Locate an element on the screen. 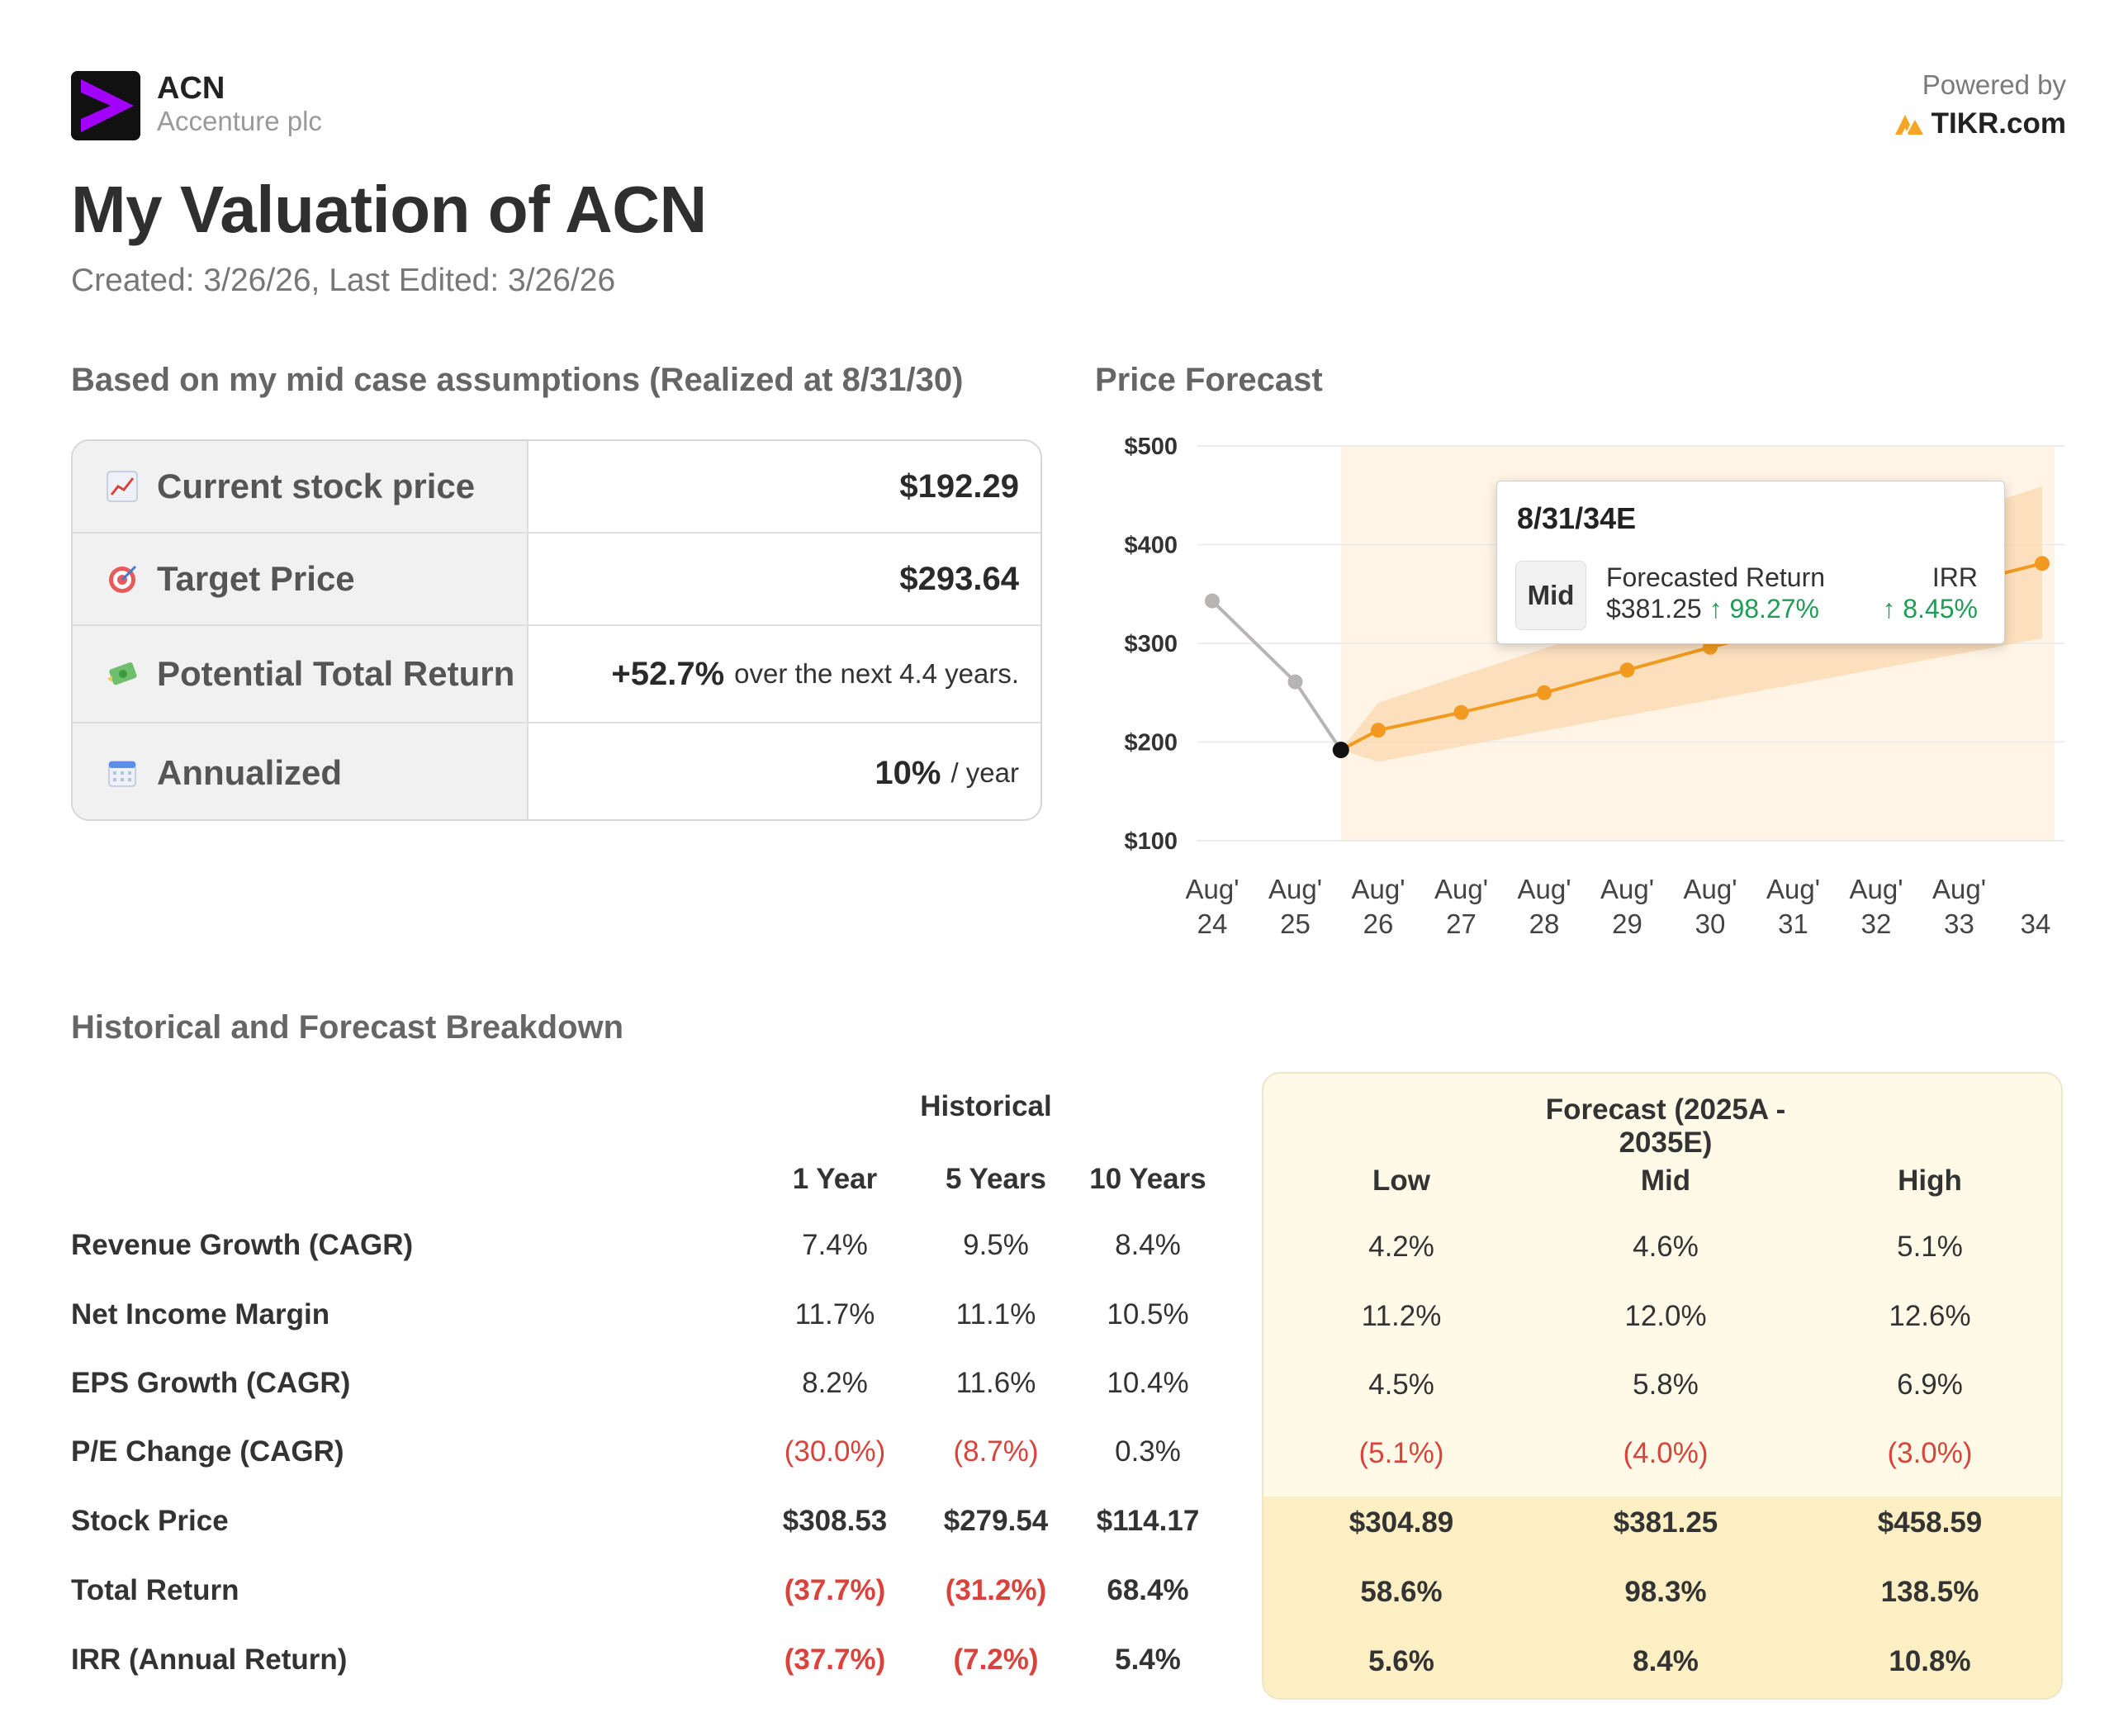 This screenshot has width=2114, height=1736. total-return-value: +52.7% is located at coordinates (668, 673).